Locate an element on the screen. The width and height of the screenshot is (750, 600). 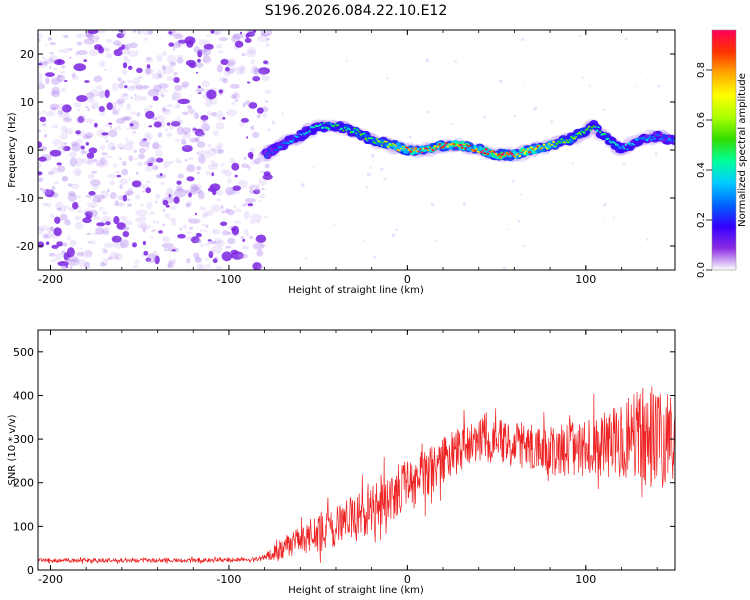
spectrogram-ytick-label: 0 is located at coordinates (30, 150).